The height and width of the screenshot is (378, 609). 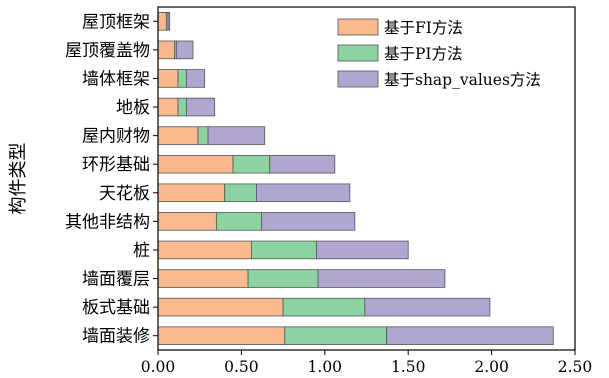 I want to click on category-label: 桩, so click(x=141, y=251).